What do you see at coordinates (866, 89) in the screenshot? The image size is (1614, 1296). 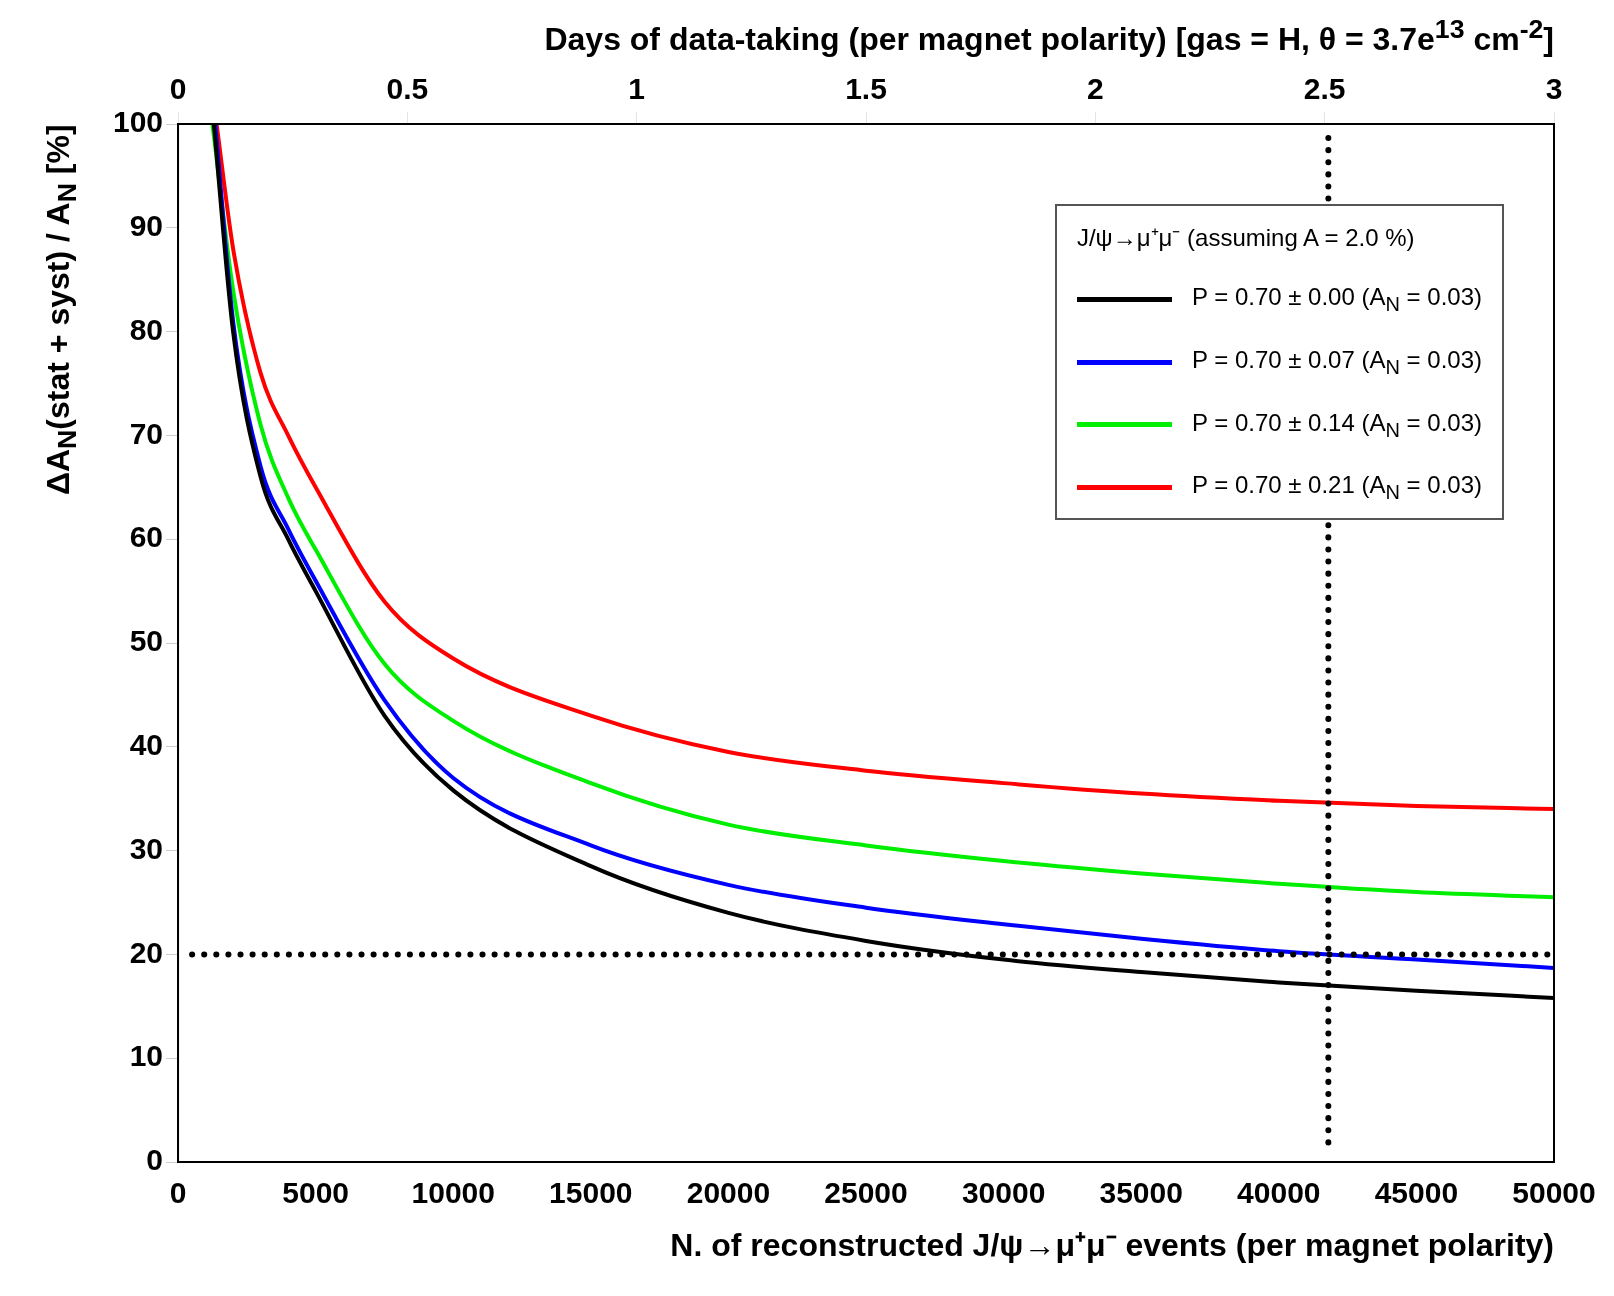 I see `x2-tick-label: 1.5` at bounding box center [866, 89].